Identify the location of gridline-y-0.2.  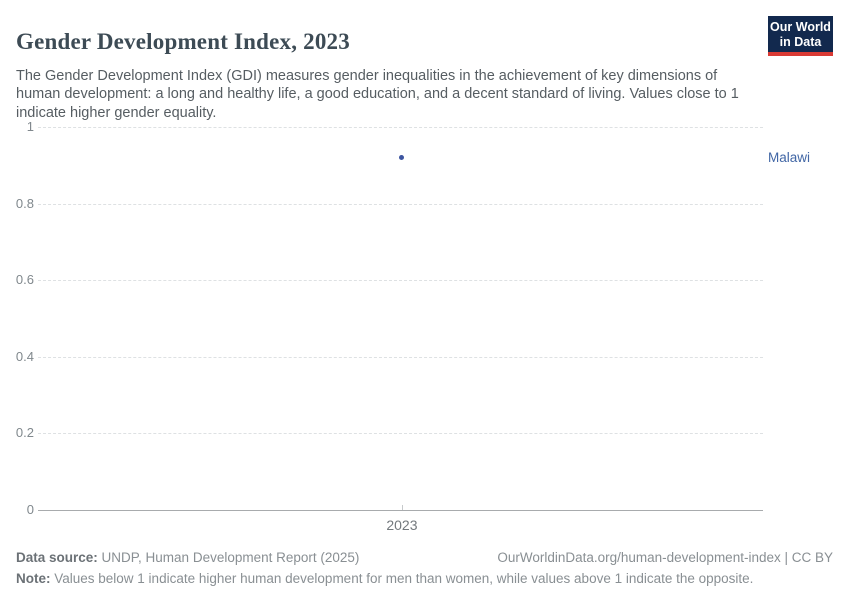
(400, 434).